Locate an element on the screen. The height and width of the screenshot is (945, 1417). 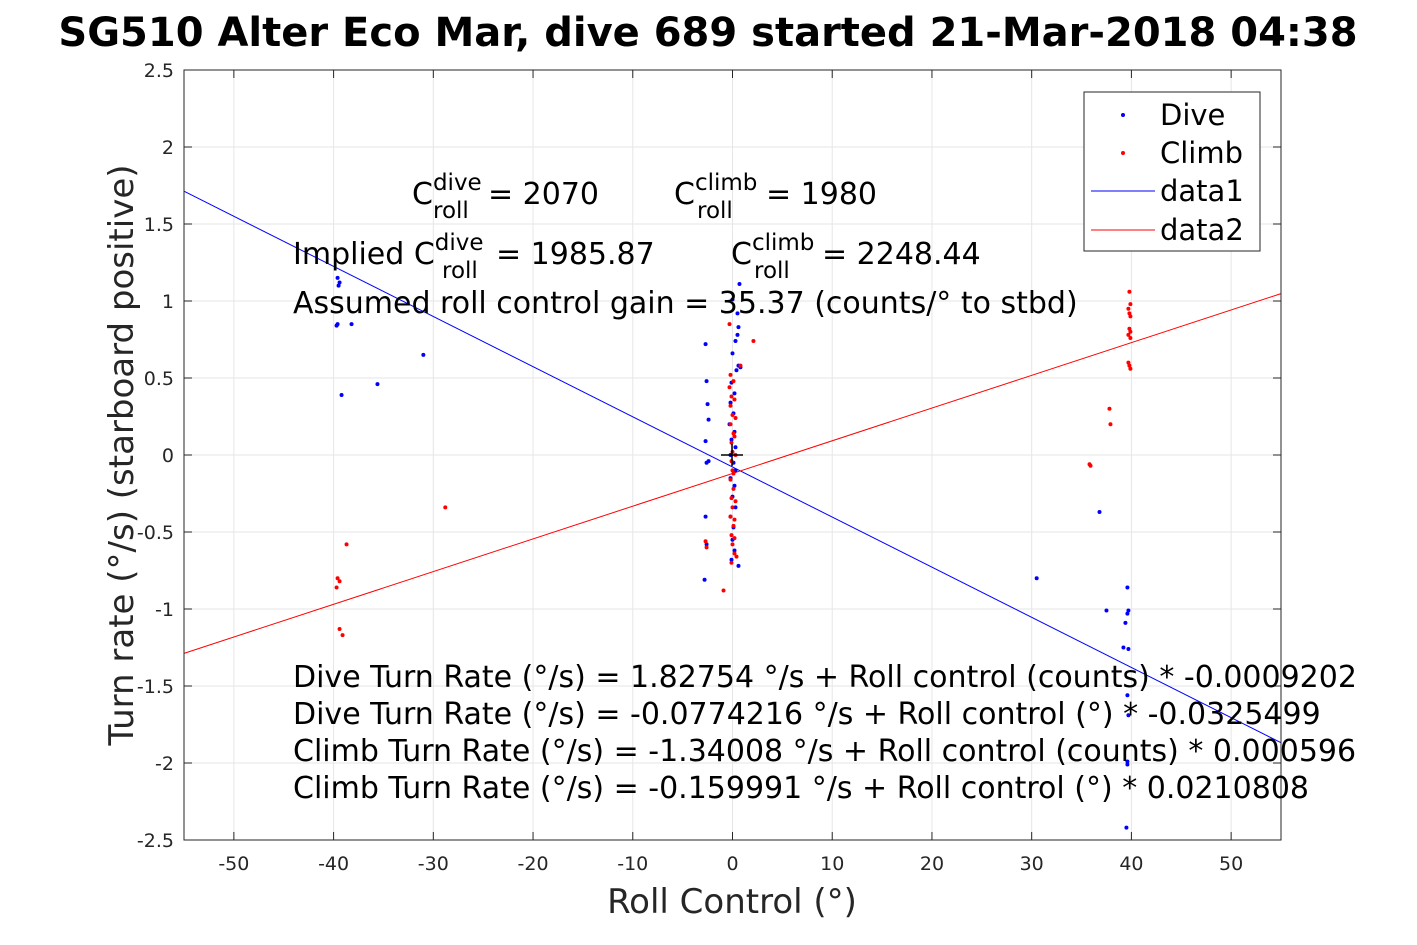
legend-dive-marker is located at coordinates (1123, 115).